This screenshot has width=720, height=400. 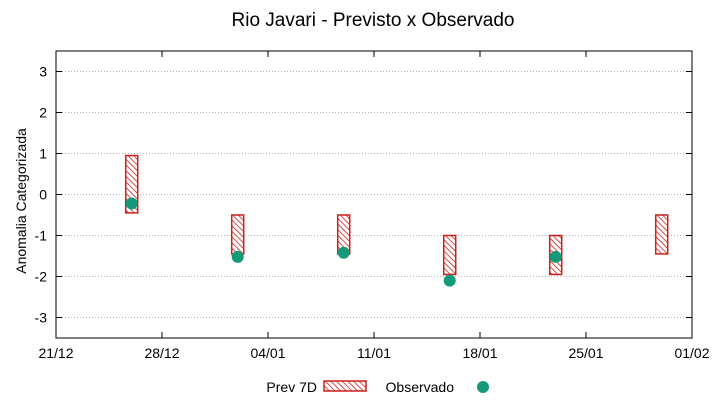 What do you see at coordinates (377, 387) in the screenshot?
I see `legend: Prev 7D Observado` at bounding box center [377, 387].